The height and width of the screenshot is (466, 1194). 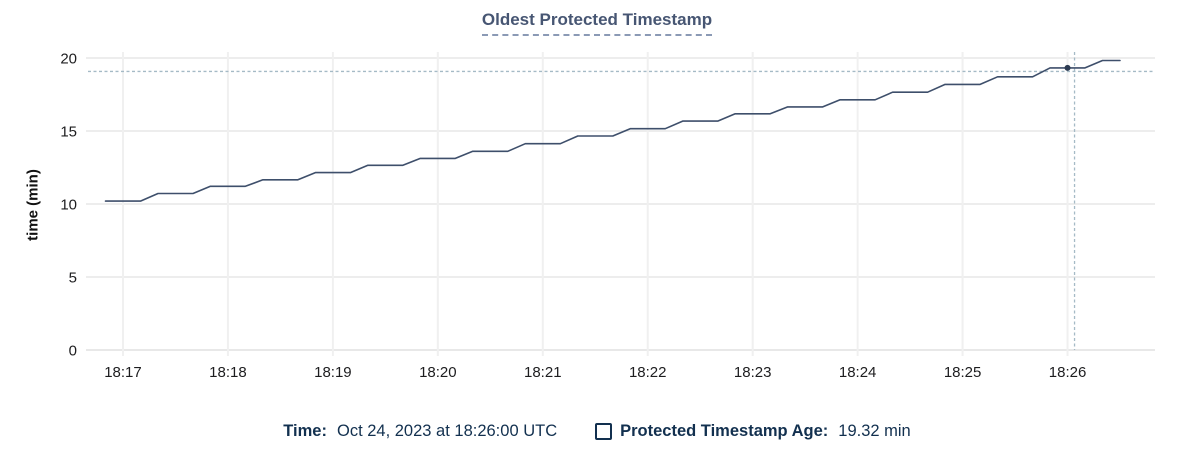 What do you see at coordinates (228, 372) in the screenshot?
I see `x-tick-label: 18:18` at bounding box center [228, 372].